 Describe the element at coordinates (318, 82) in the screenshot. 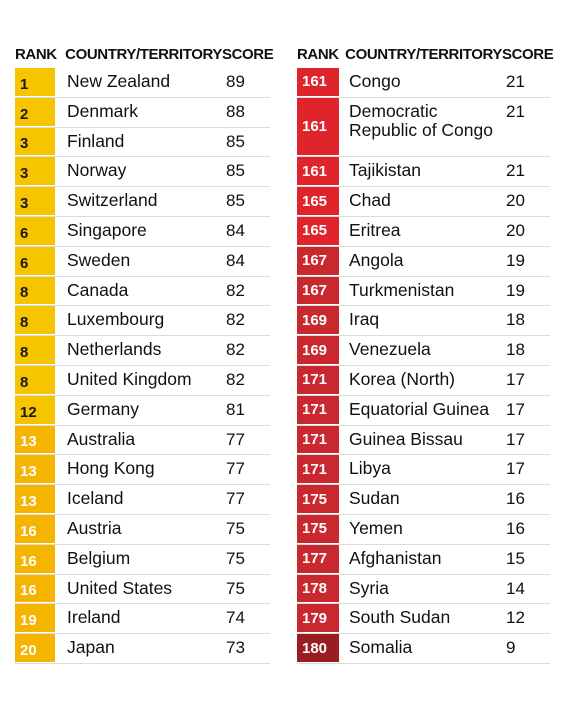

I see `rank-cell: 161` at that location.